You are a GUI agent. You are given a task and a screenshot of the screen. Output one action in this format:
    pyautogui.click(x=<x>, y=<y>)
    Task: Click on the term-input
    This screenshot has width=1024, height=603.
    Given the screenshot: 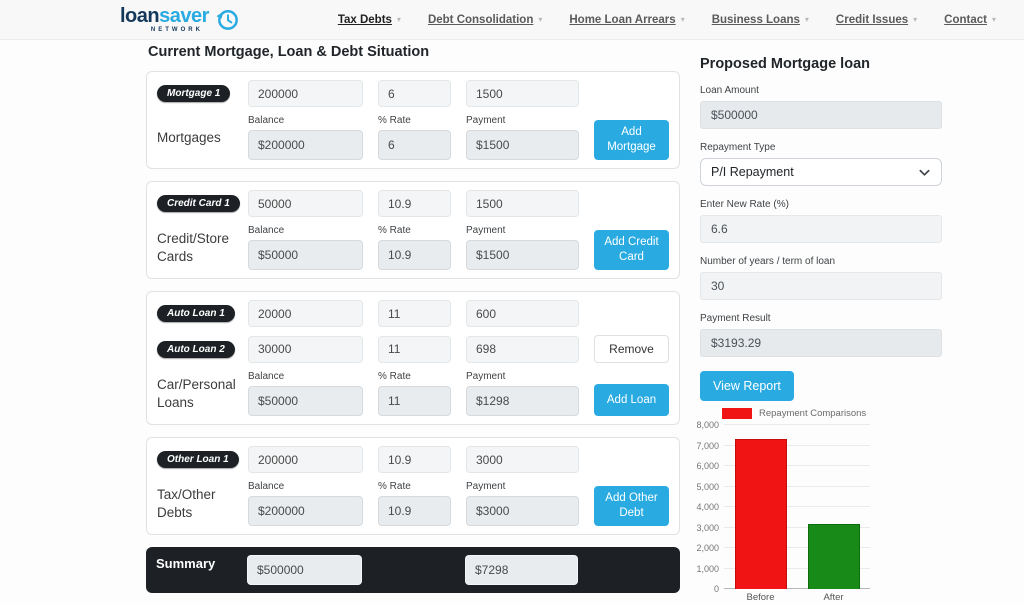 What is the action you would take?
    pyautogui.click(x=821, y=286)
    